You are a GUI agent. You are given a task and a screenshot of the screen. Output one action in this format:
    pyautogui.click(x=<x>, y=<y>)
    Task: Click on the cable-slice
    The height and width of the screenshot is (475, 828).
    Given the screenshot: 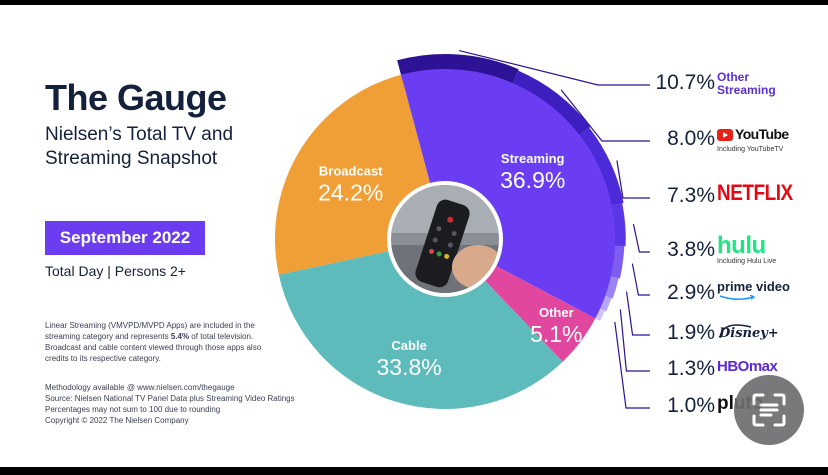 What is the action you would take?
    pyautogui.click(x=420, y=324)
    